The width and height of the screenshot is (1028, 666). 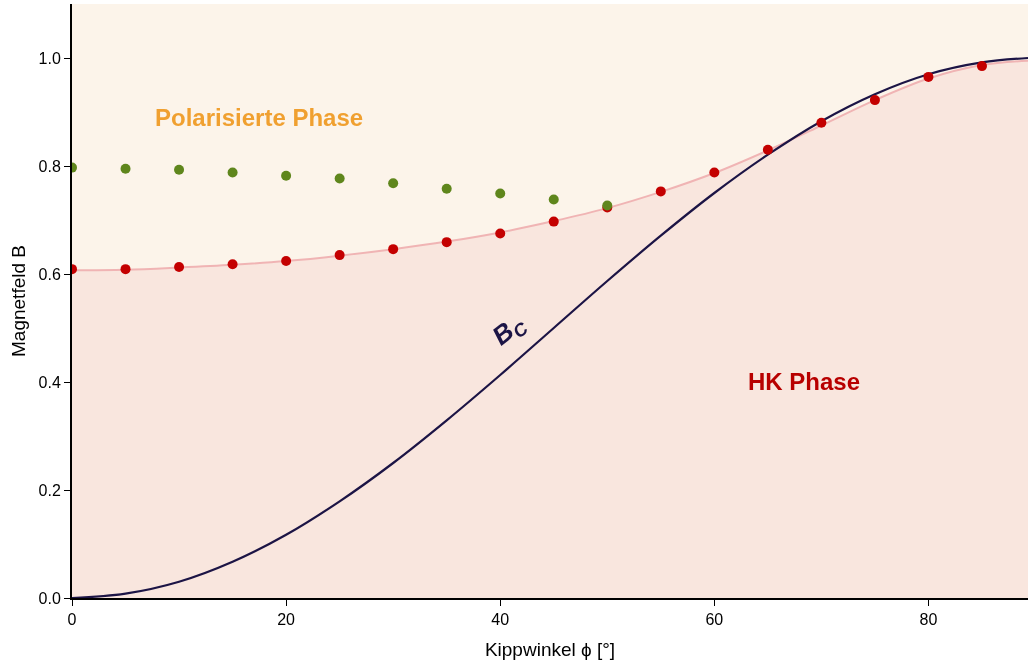 I want to click on y-axis-title: Magnetfeld B, so click(x=18, y=301).